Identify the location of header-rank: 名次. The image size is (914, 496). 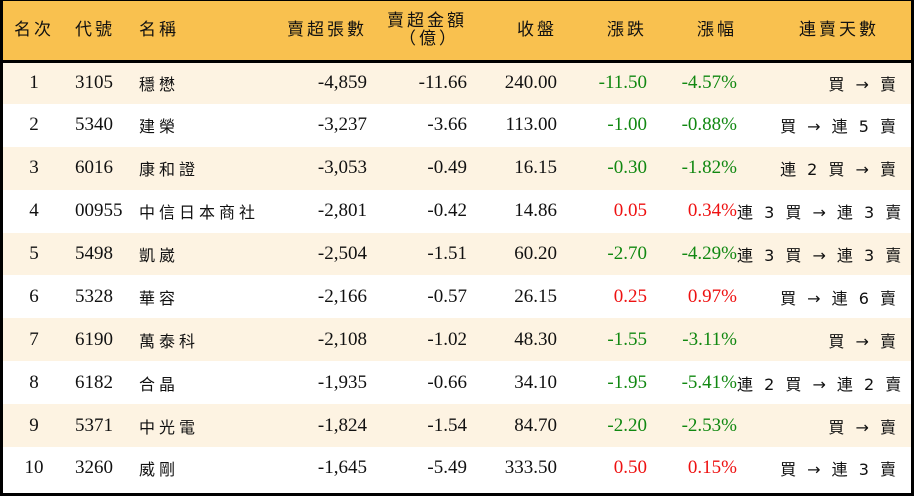
(34, 32).